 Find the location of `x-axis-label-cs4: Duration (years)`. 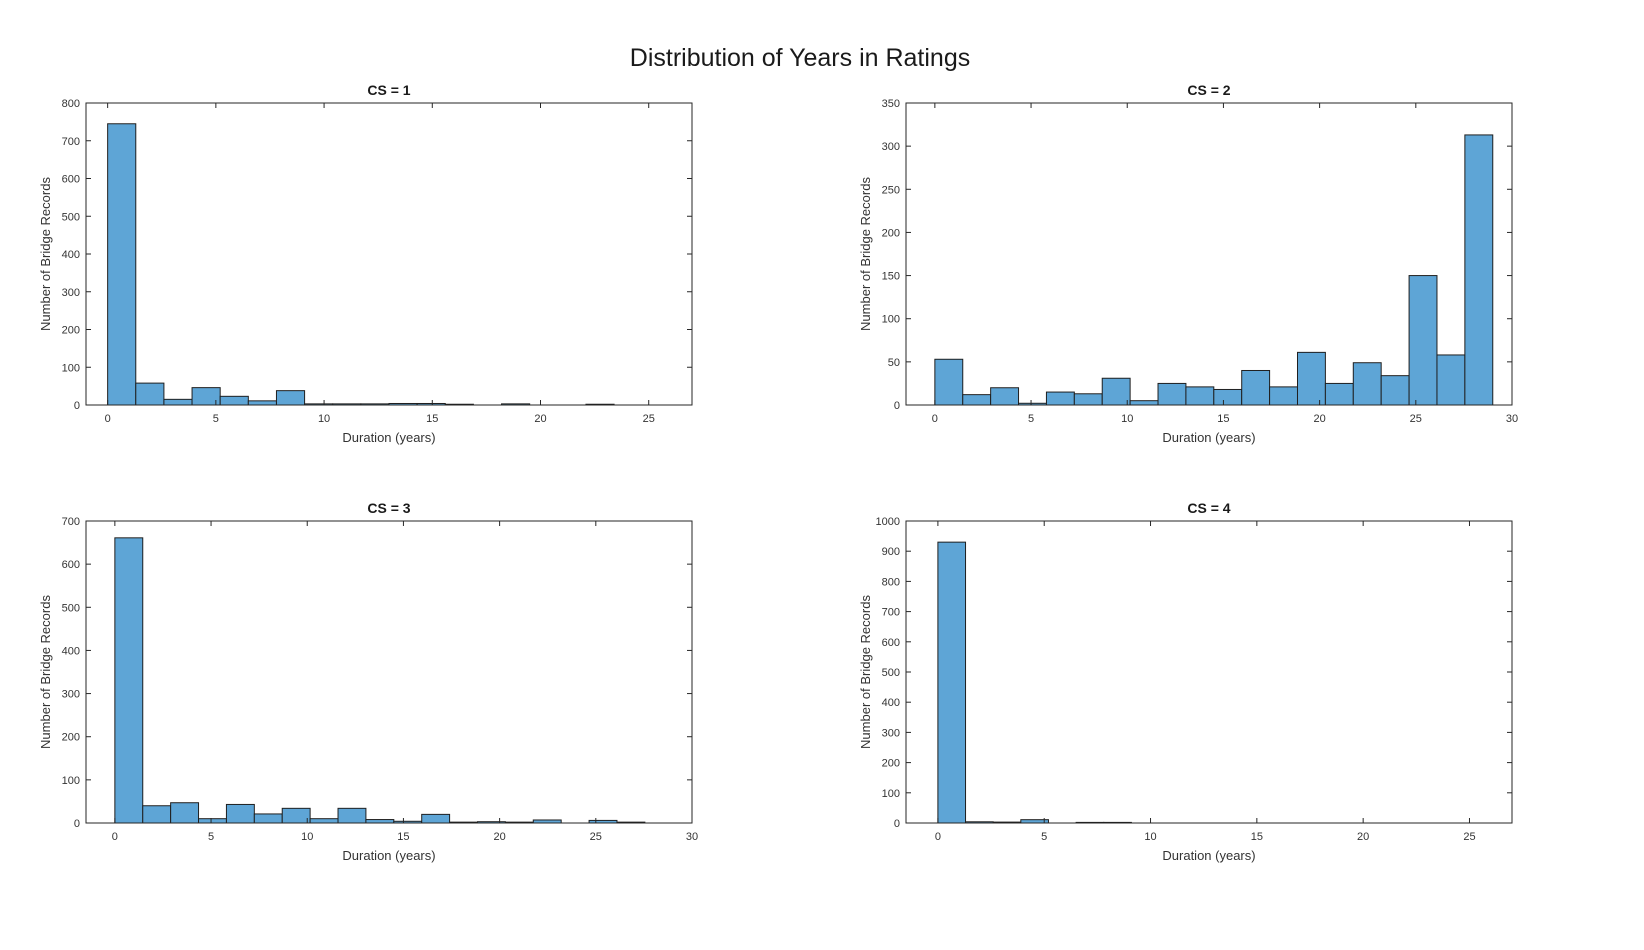

x-axis-label-cs4: Duration (years) is located at coordinates (1208, 855).